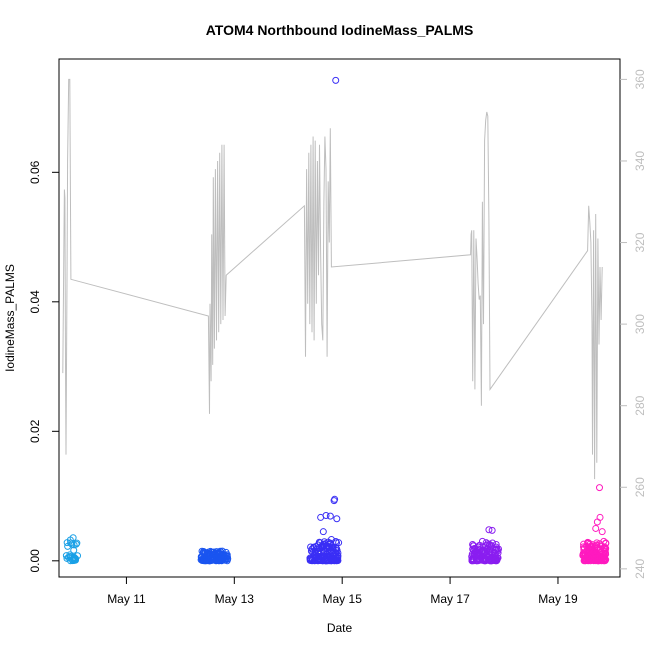  I want to click on x-tick-label: May 11, so click(126, 599).